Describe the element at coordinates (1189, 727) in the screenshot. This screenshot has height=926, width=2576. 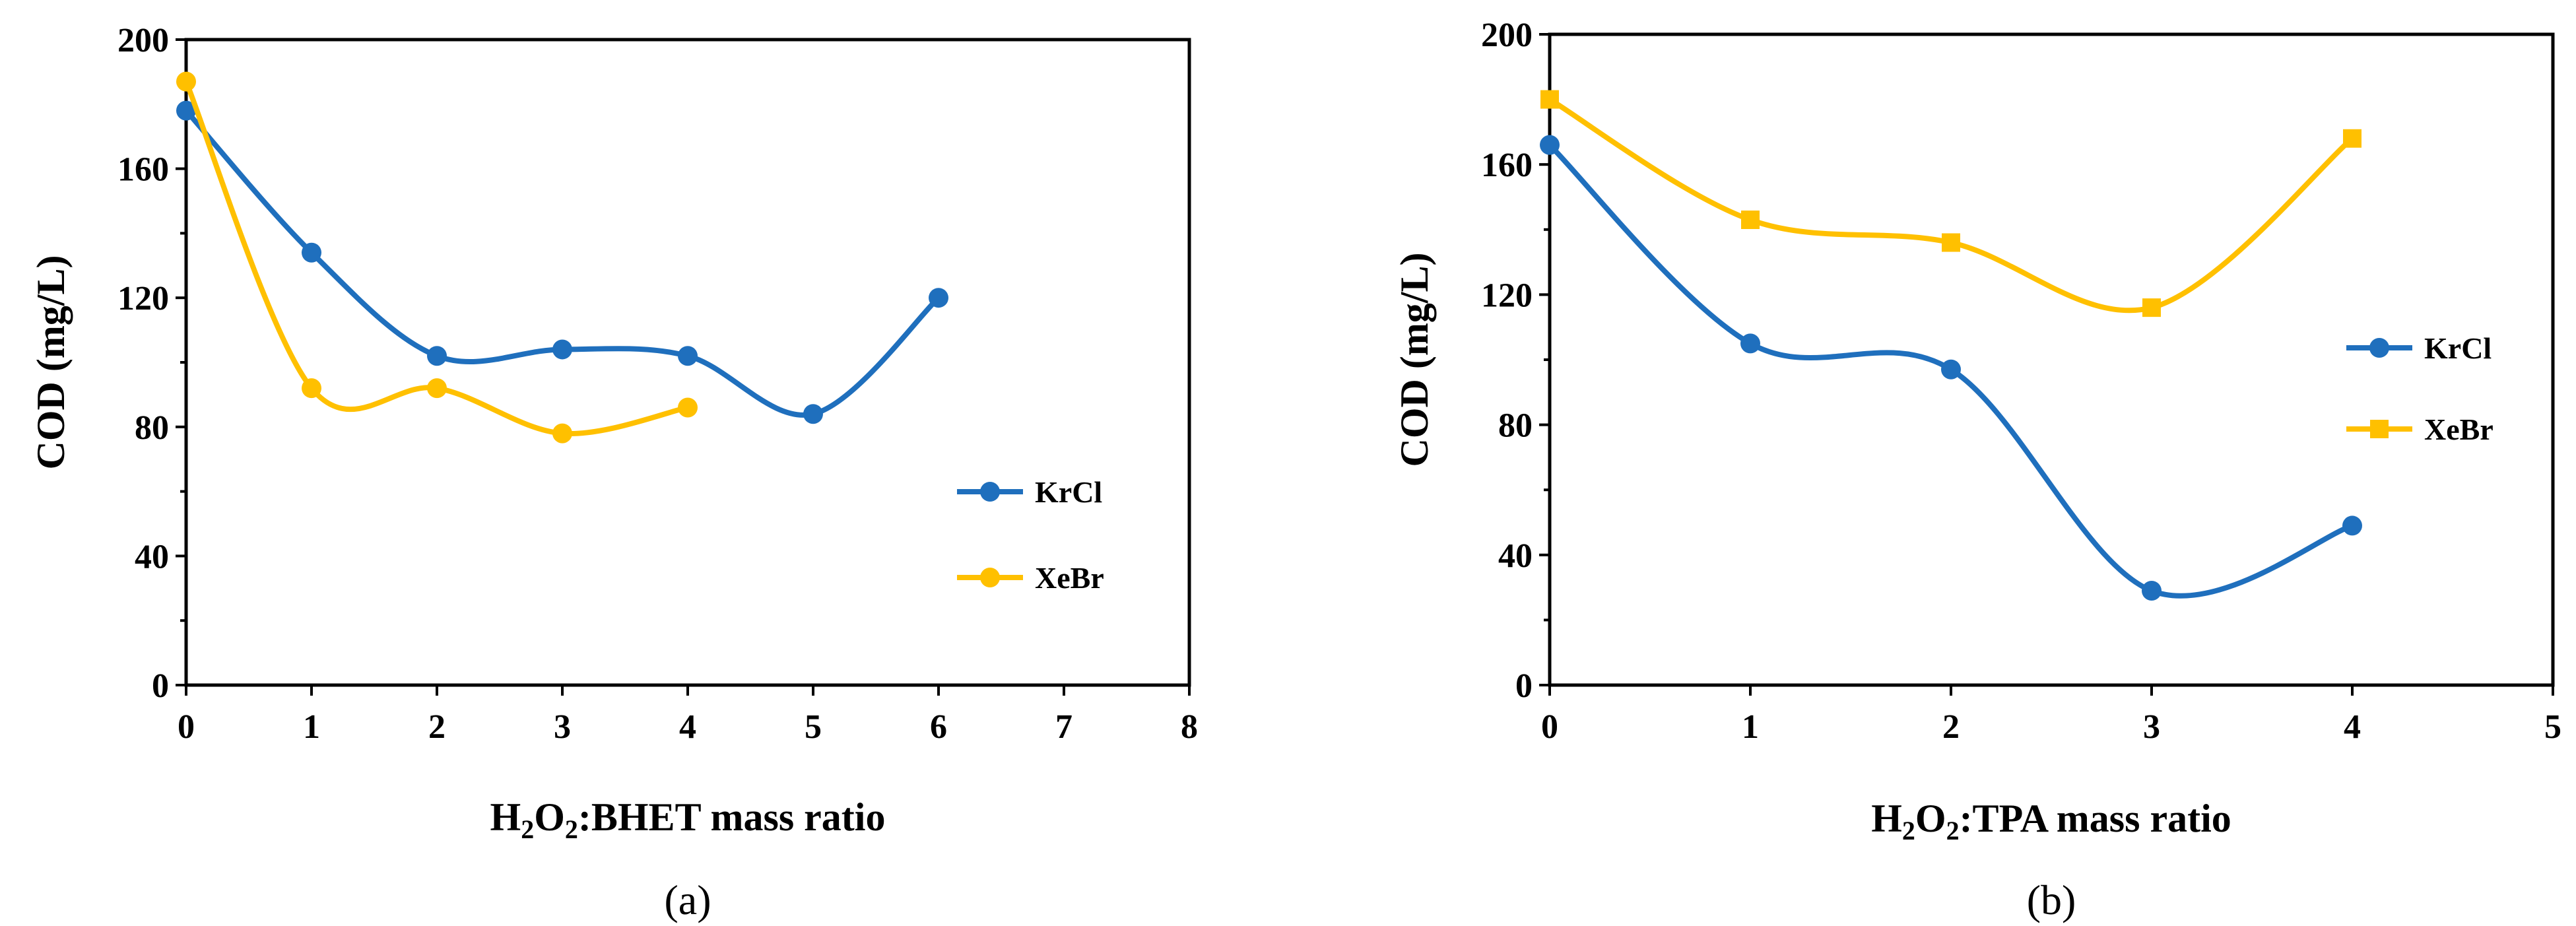
I see `x-tick-label: 8` at that location.